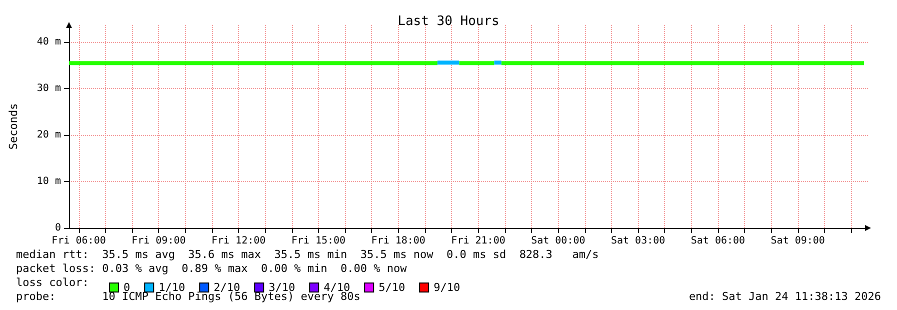 The height and width of the screenshot is (310, 897). Describe the element at coordinates (48, 88) in the screenshot. I see `y-tick-label: 30 m` at that location.